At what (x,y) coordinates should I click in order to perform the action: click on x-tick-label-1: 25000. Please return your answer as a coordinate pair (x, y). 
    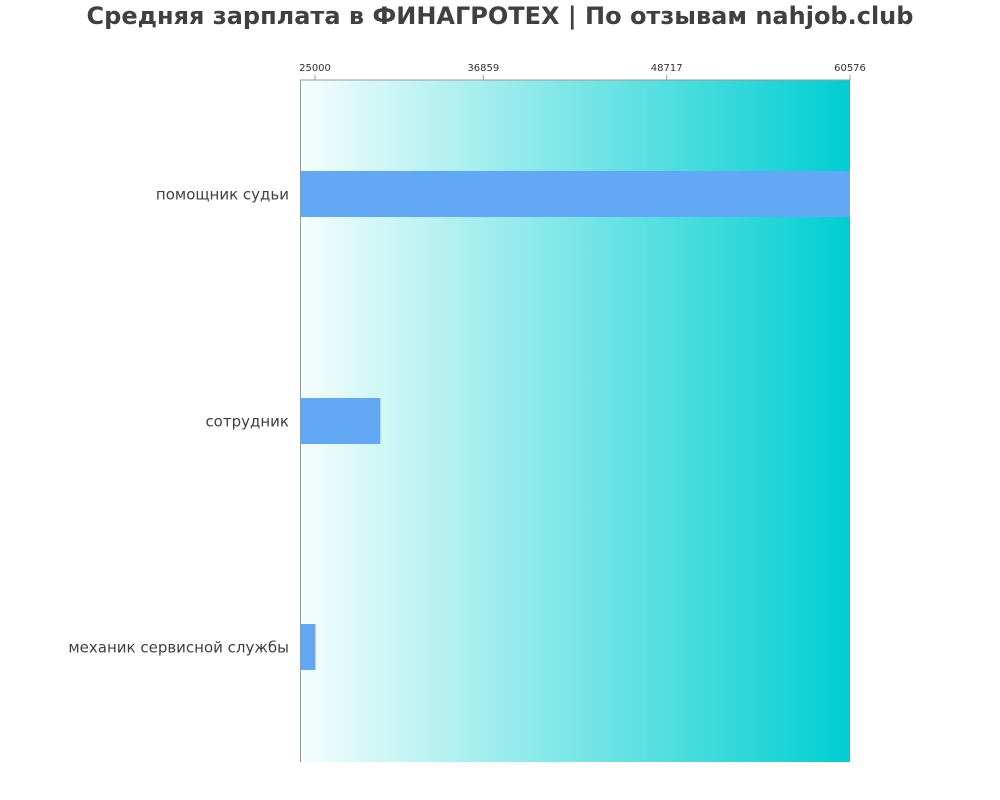
    Looking at the image, I should click on (315, 68).